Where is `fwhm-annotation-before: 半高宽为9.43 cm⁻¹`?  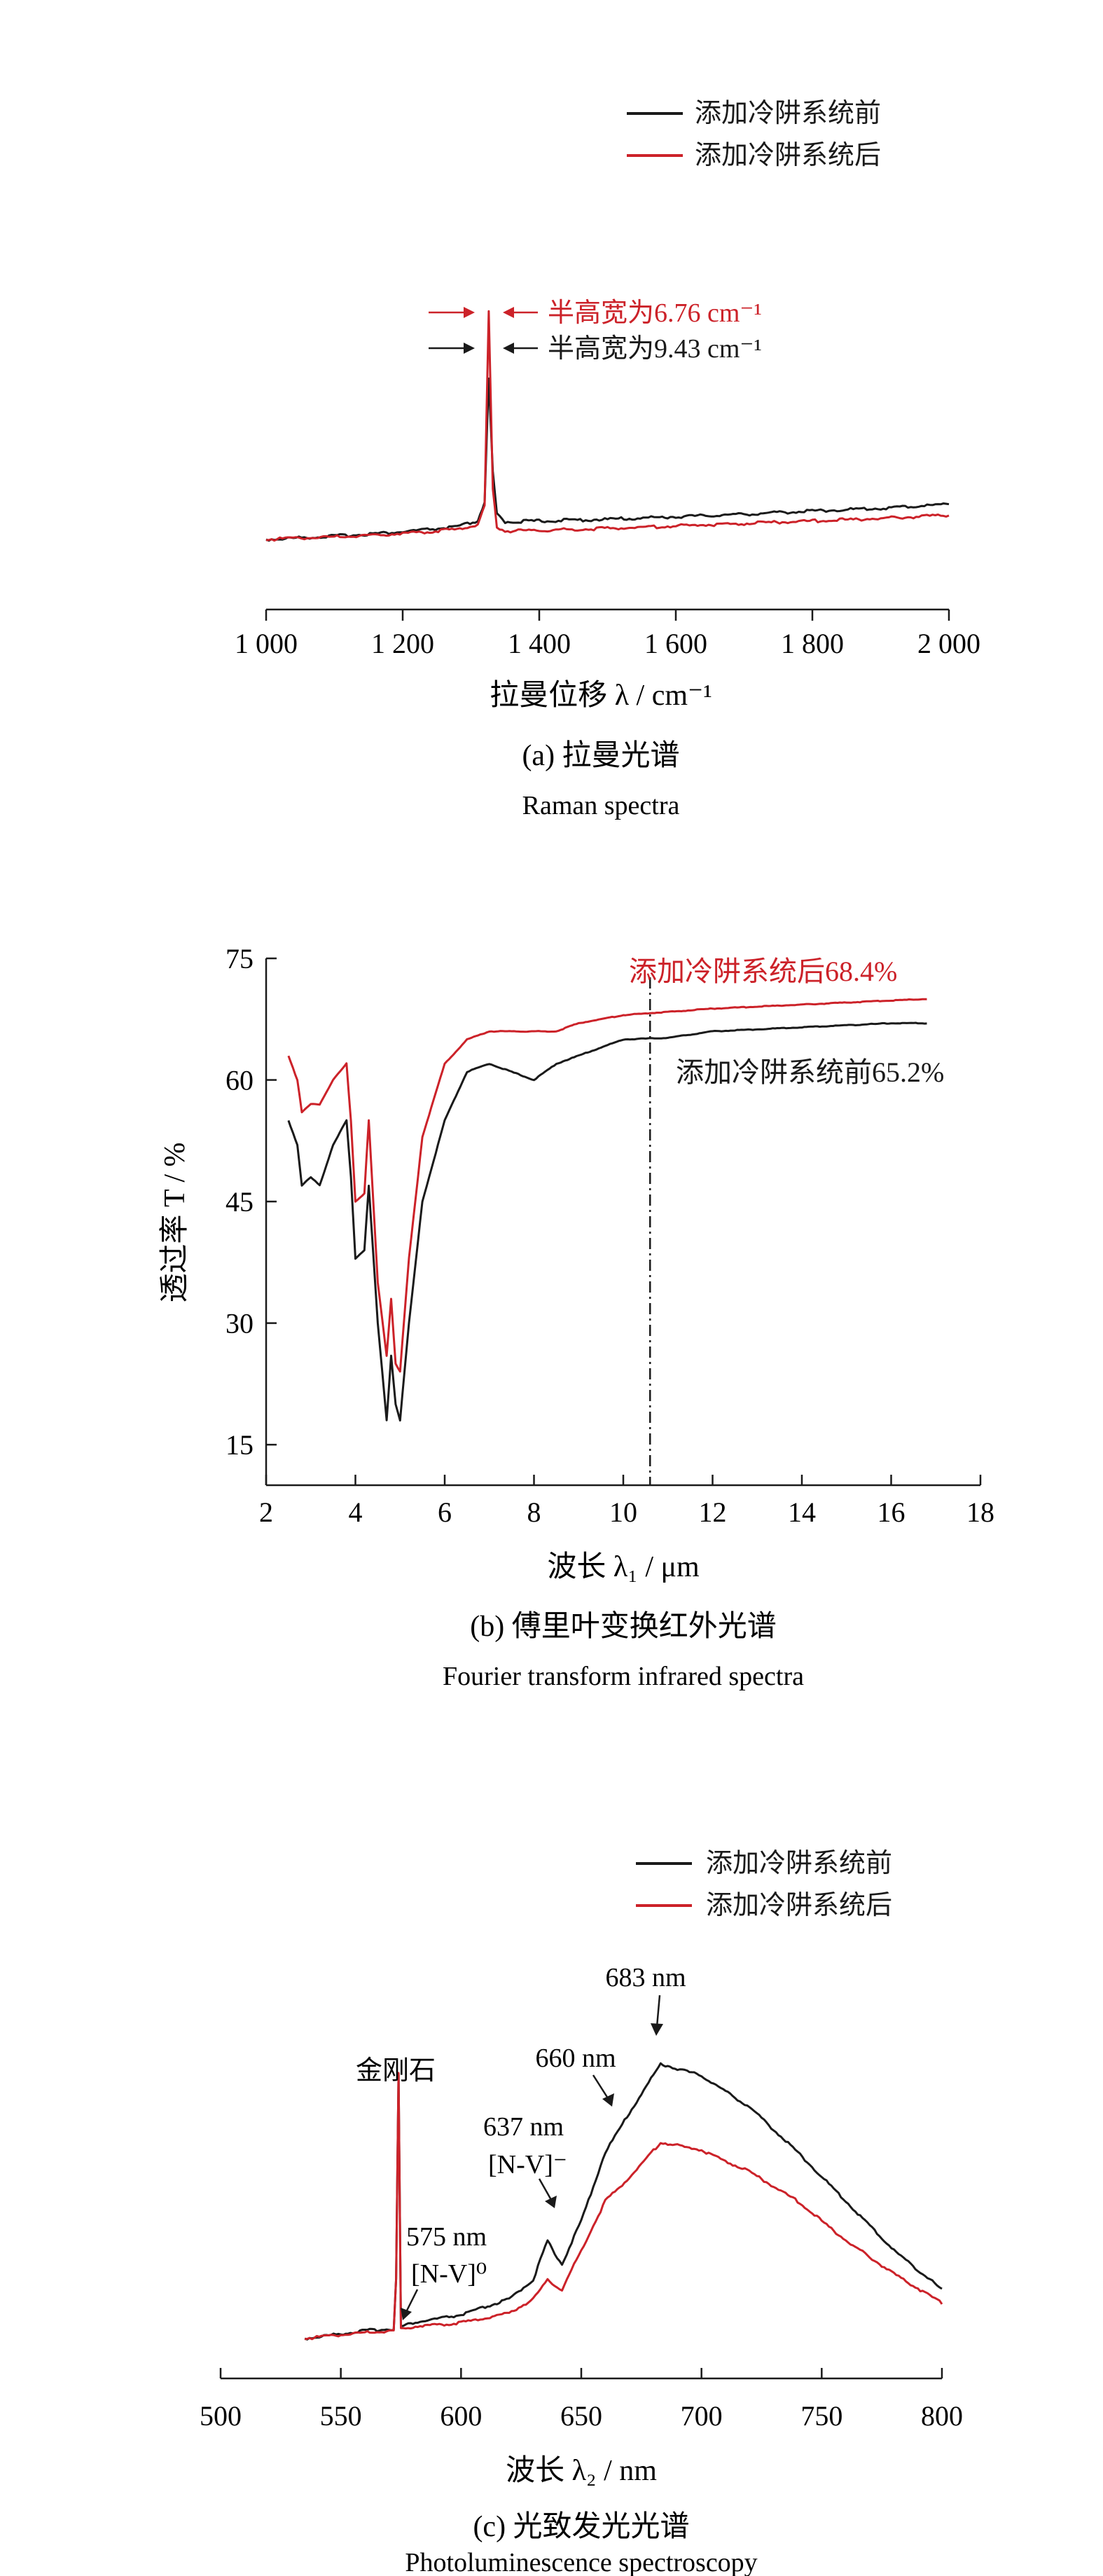 fwhm-annotation-before: 半高宽为9.43 cm⁻¹ is located at coordinates (595, 349).